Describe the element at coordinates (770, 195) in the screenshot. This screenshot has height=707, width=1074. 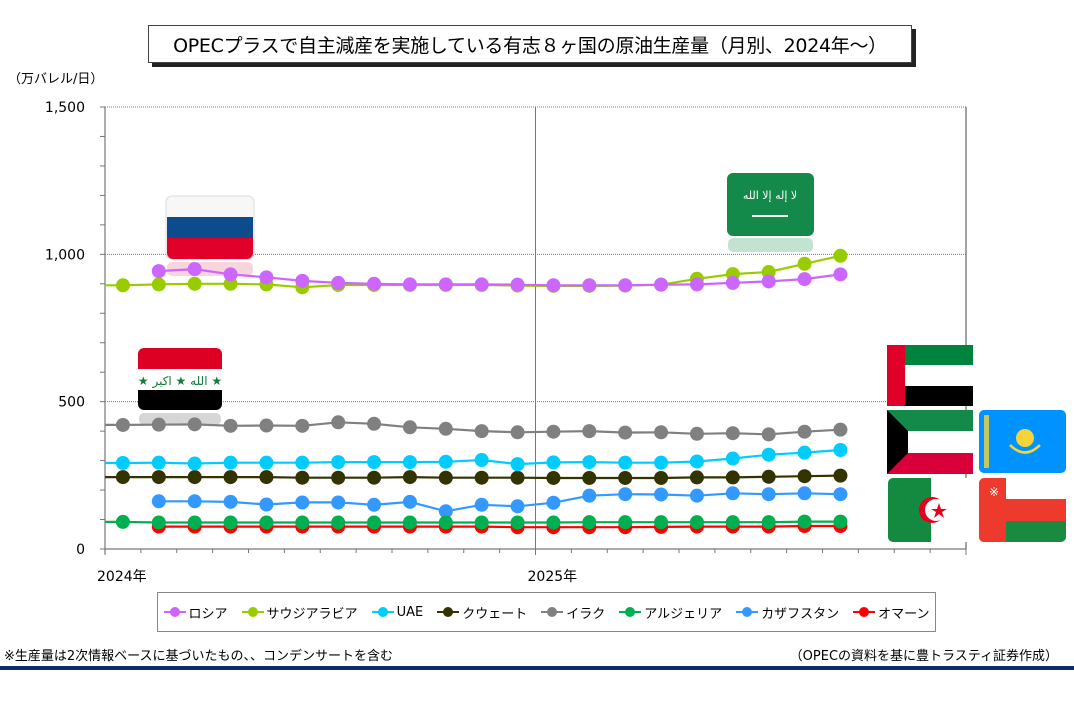
I see `svg-text: ﻻ ﺇﻟﻪ ﺇﻻ ﺍﻟﻠﻪ` at that location.